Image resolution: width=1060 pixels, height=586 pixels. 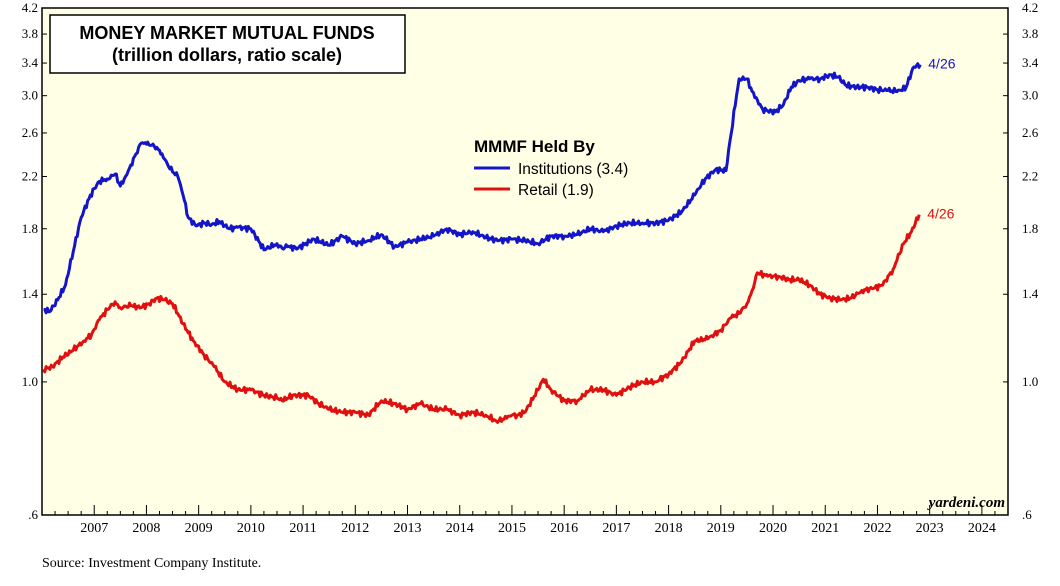 I want to click on x-tick-label: 2020, so click(x=773, y=528).